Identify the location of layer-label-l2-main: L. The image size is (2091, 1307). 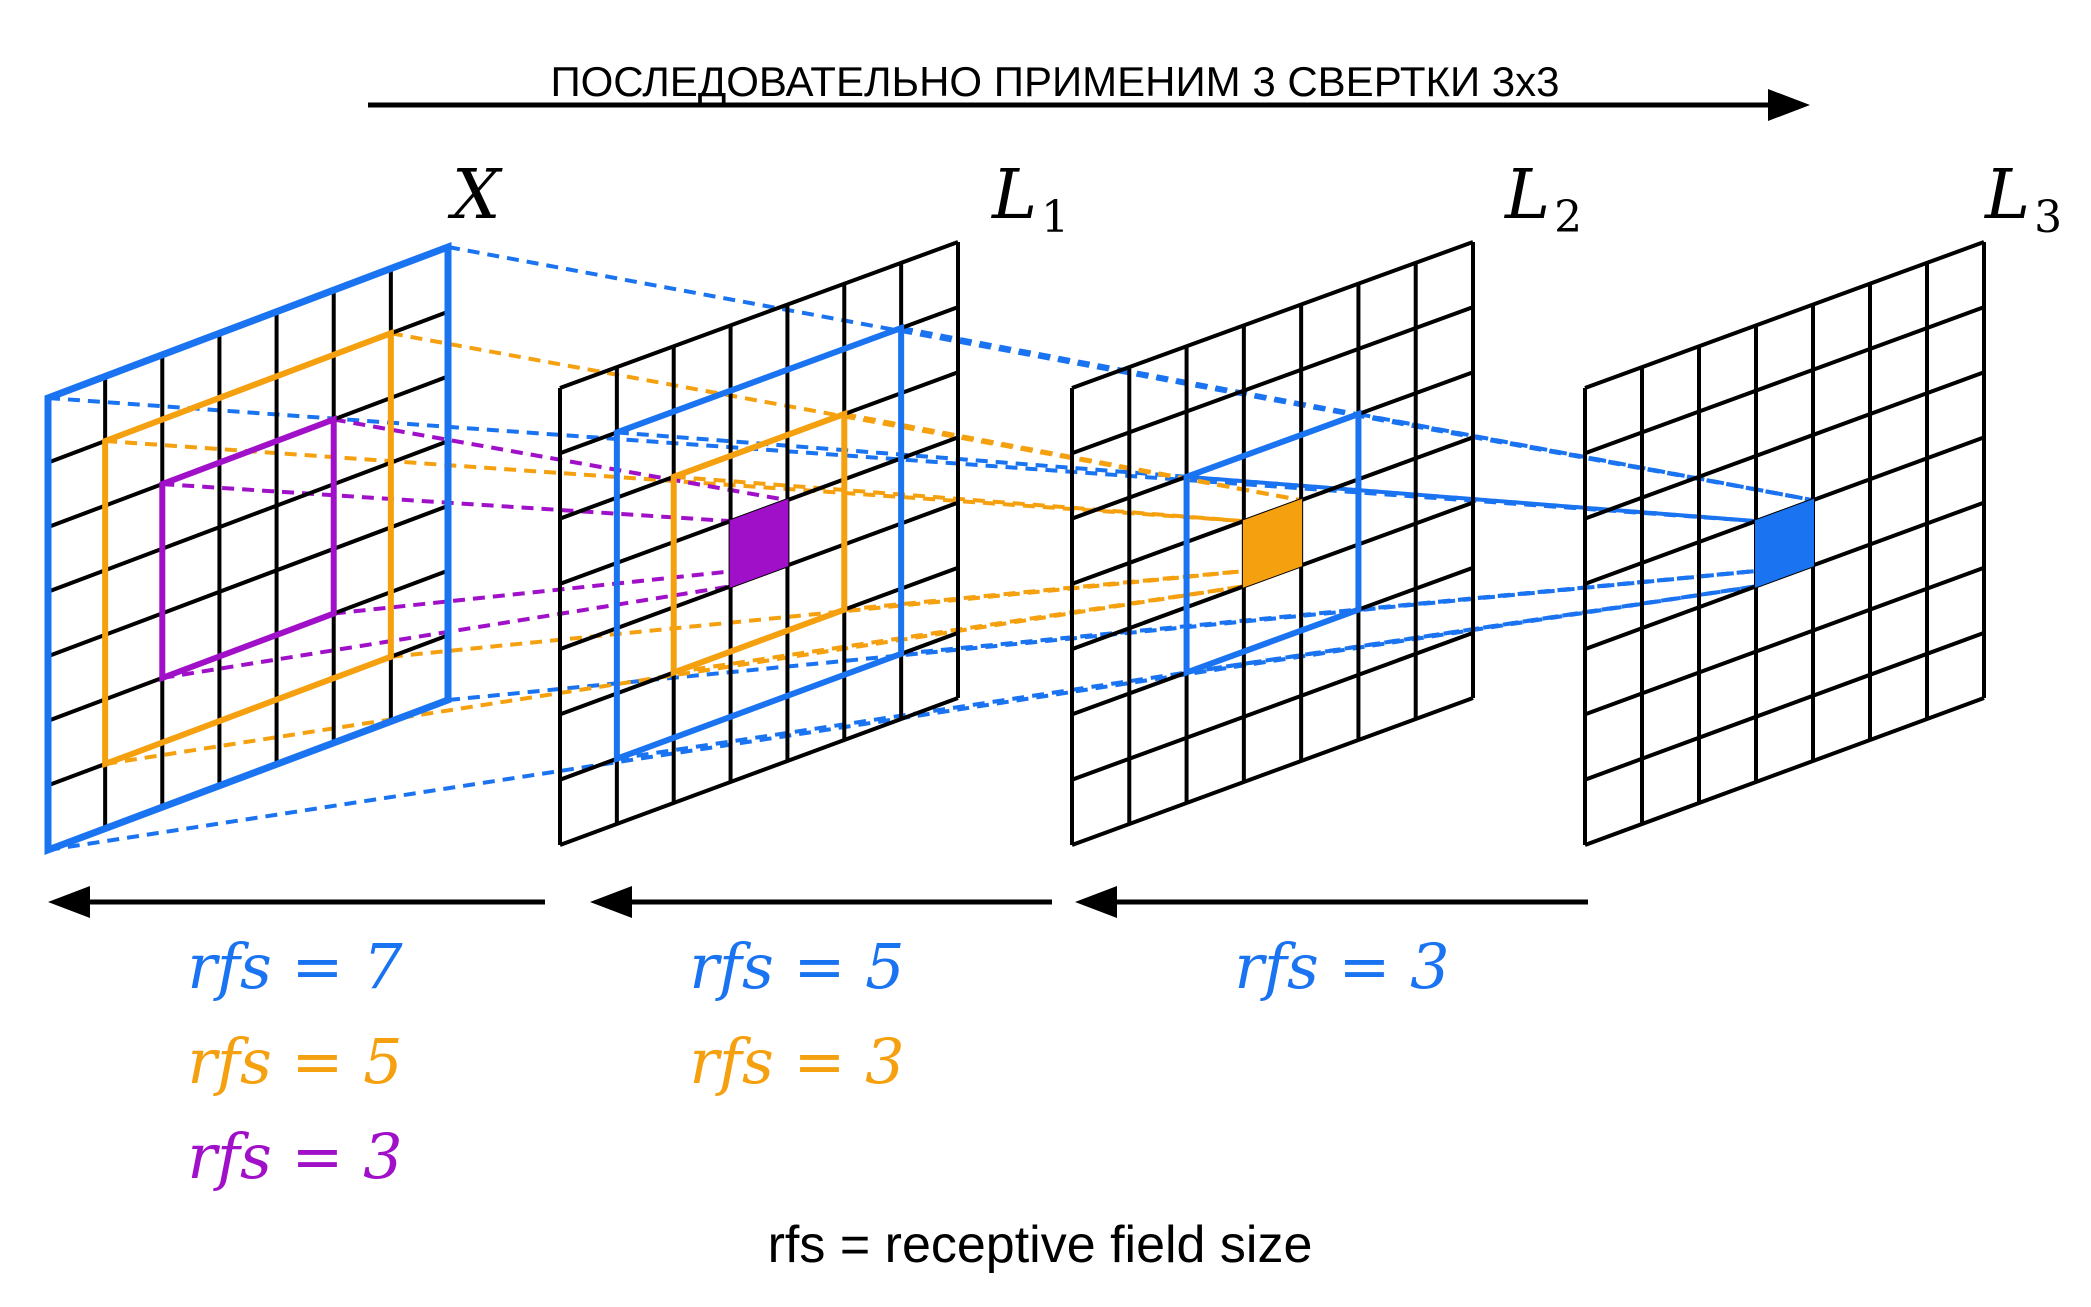
(1526, 195).